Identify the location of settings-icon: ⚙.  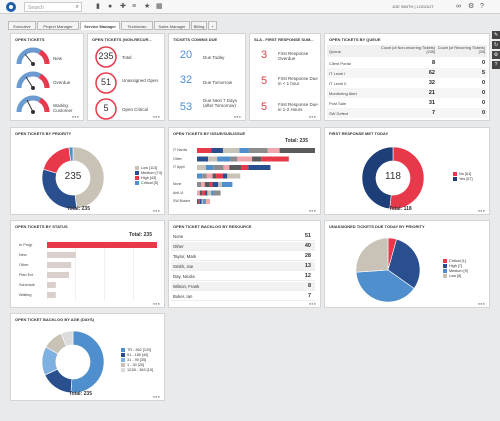
(471, 6).